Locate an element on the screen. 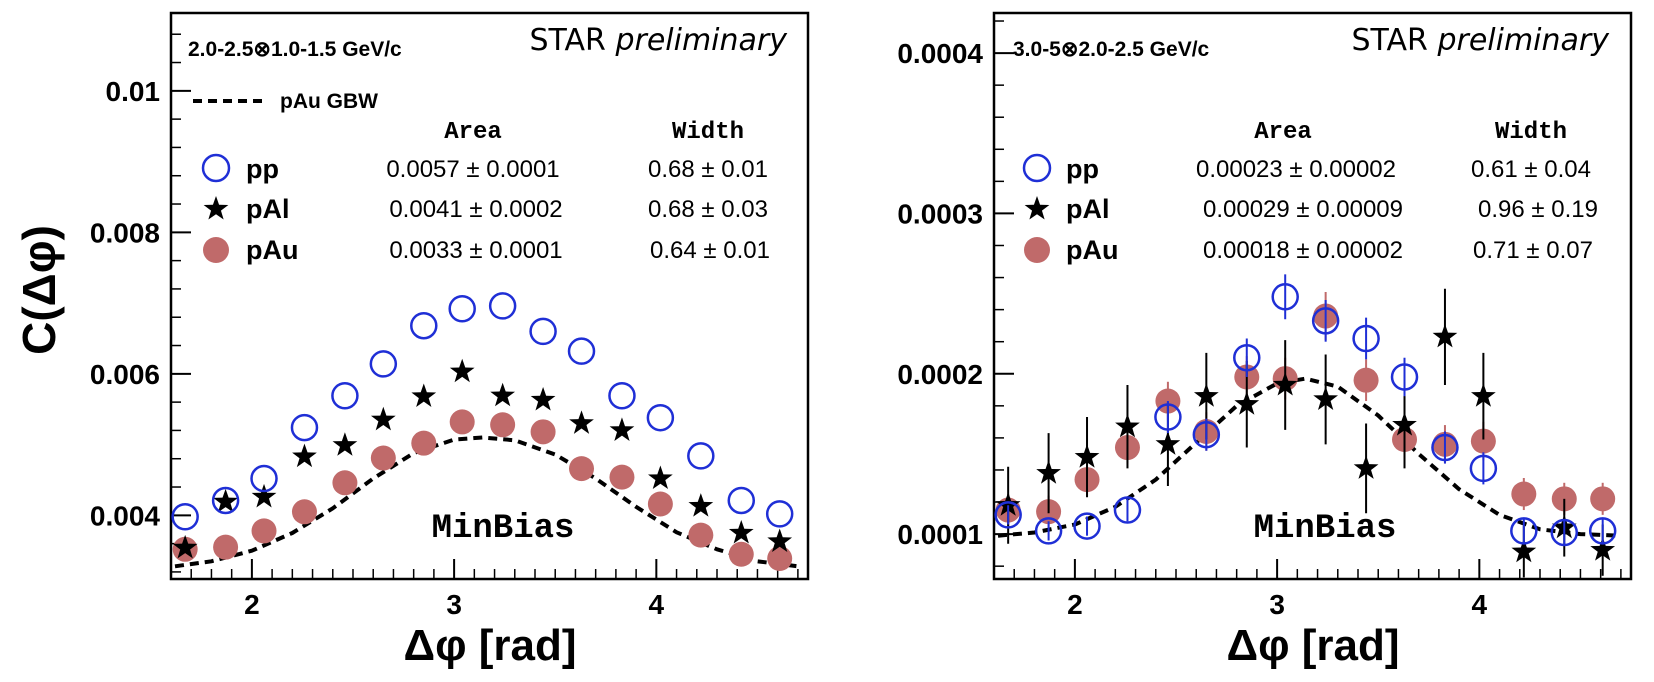  legend-pp-area: 0.00023 ± 0.00002 is located at coordinates (1296, 169).